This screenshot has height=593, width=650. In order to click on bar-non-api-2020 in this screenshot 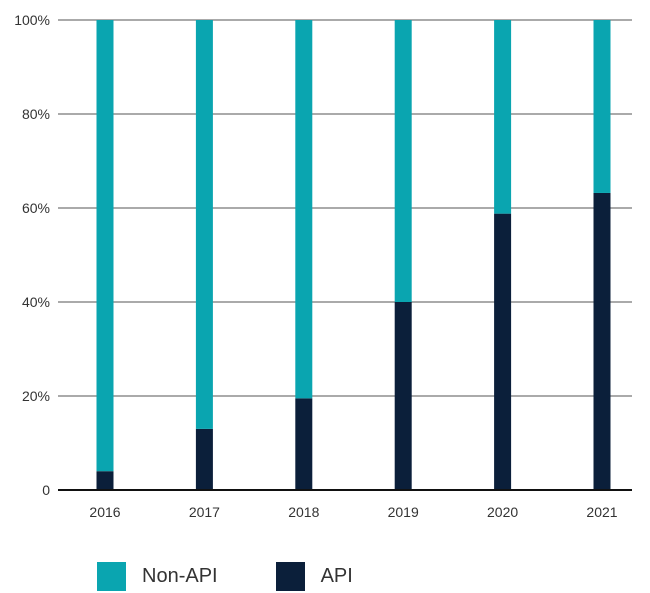, I will do `click(503, 117)`.